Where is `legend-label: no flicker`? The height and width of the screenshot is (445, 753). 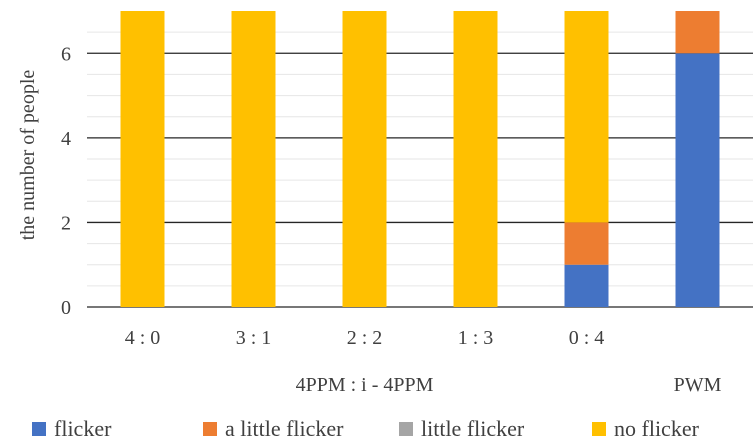
legend-label: no flicker is located at coordinates (657, 428).